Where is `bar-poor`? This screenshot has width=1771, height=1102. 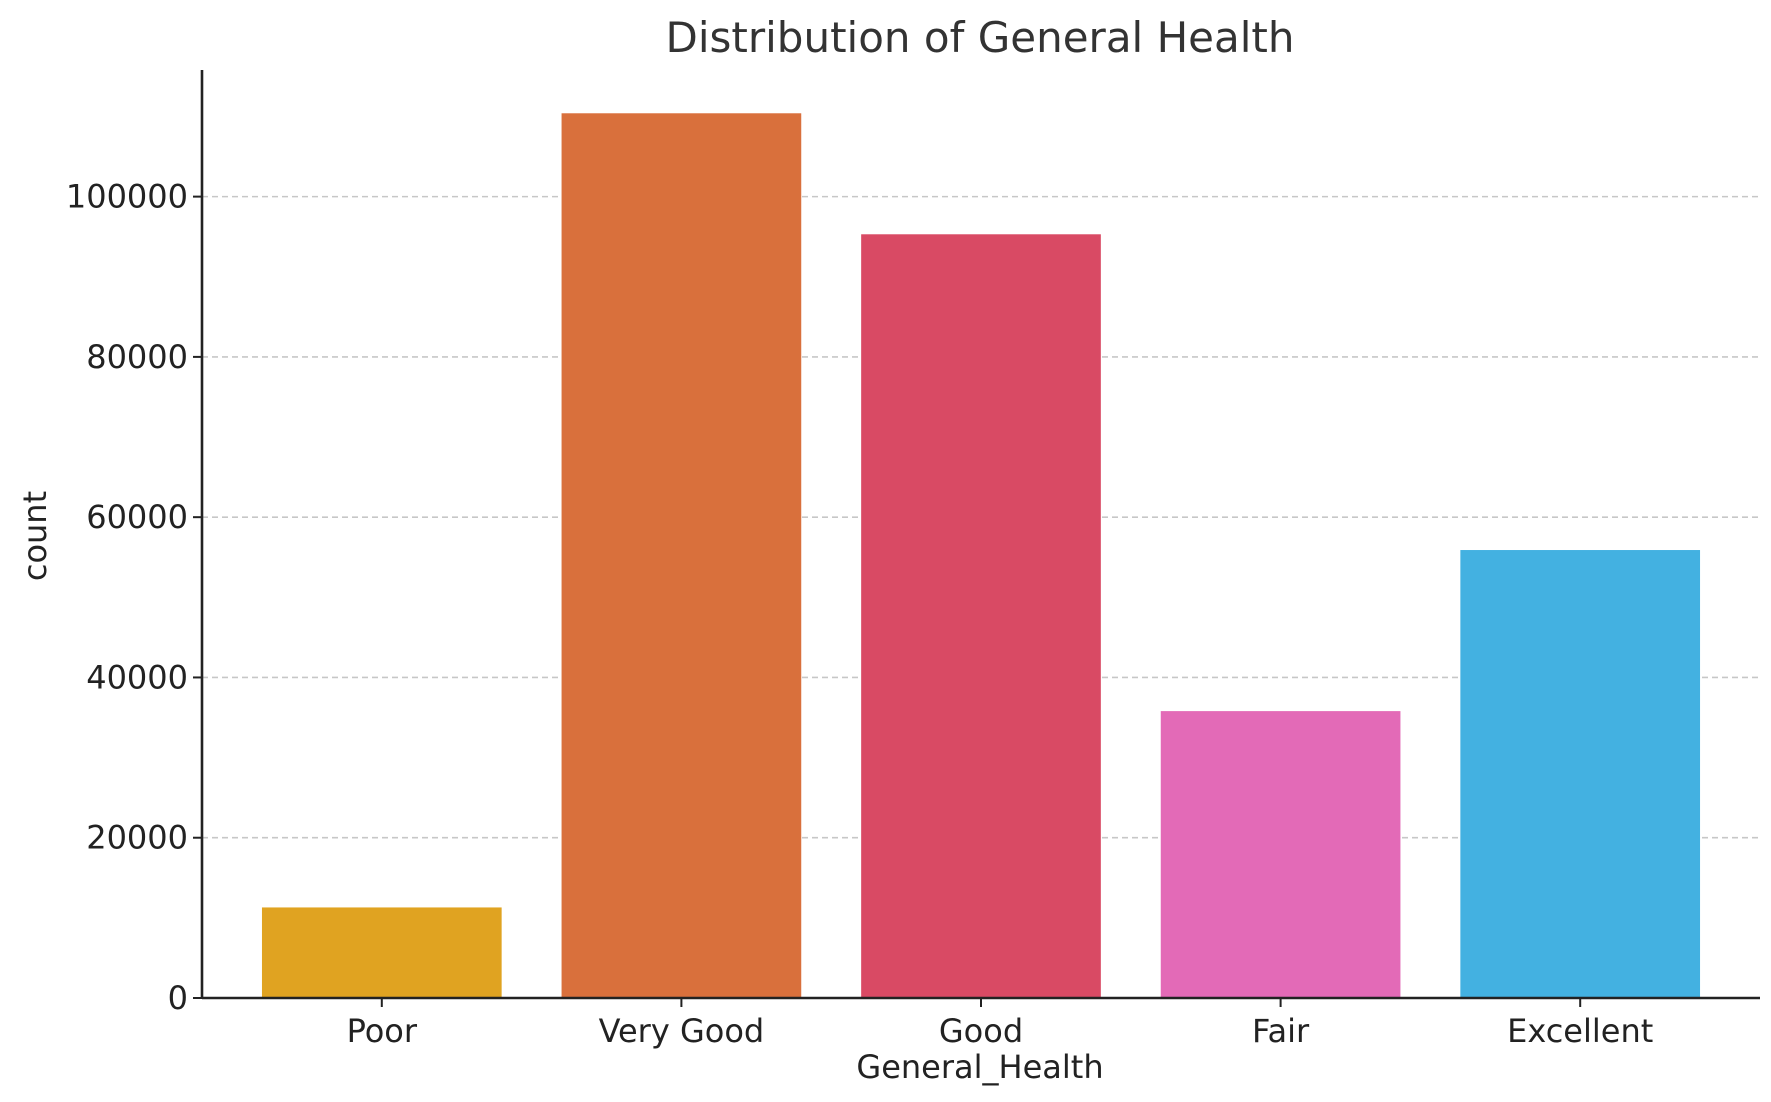
bar-poor is located at coordinates (381, 952).